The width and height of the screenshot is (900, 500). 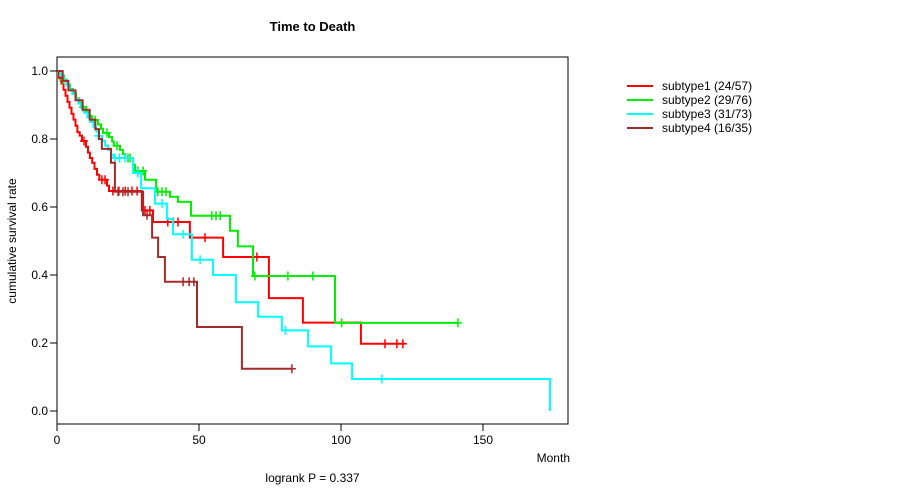 I want to click on censor-marks-subtype4, so click(x=205, y=280).